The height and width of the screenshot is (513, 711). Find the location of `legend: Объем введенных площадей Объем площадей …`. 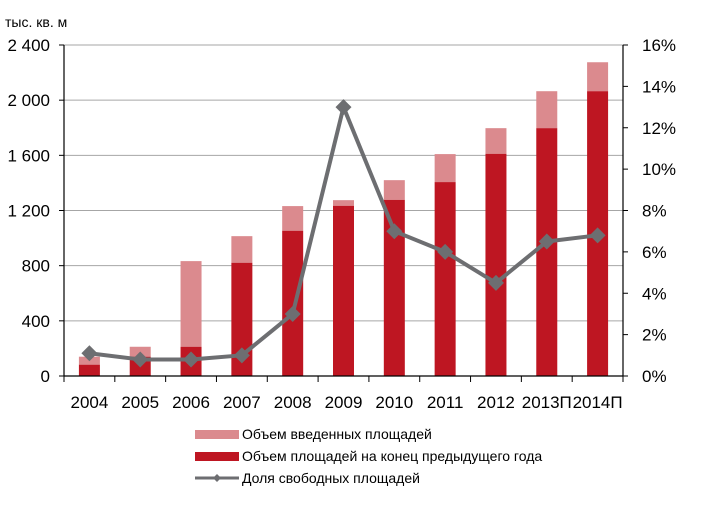

legend: Объем введенных площадей Объем площадей … is located at coordinates (368, 456).